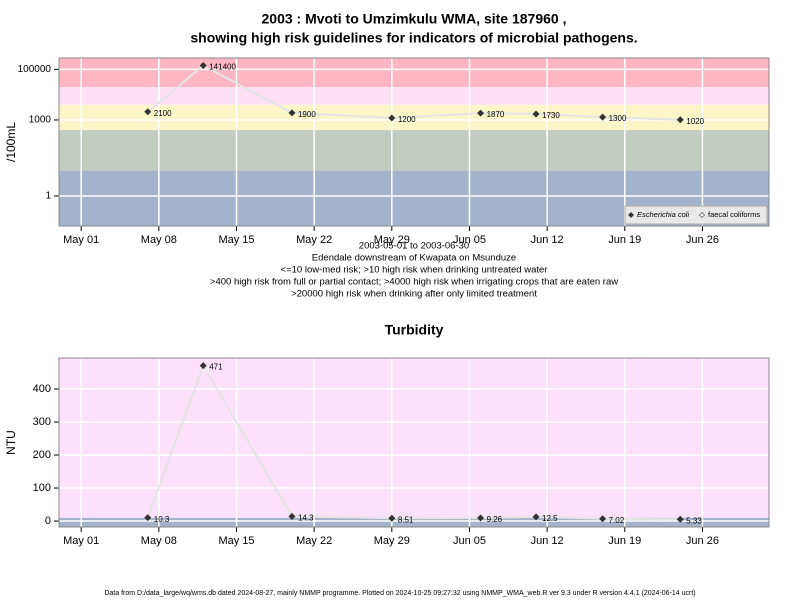 The image size is (800, 605). What do you see at coordinates (42, 488) in the screenshot?
I see `y-tick-label: 100` at bounding box center [42, 488].